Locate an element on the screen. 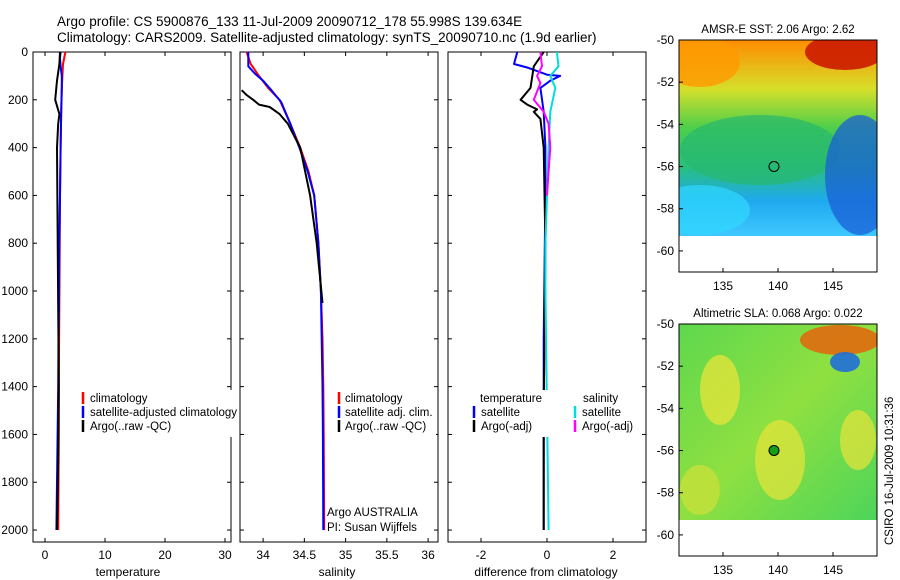  difference-xlabel: difference from climatology is located at coordinates (545, 572).